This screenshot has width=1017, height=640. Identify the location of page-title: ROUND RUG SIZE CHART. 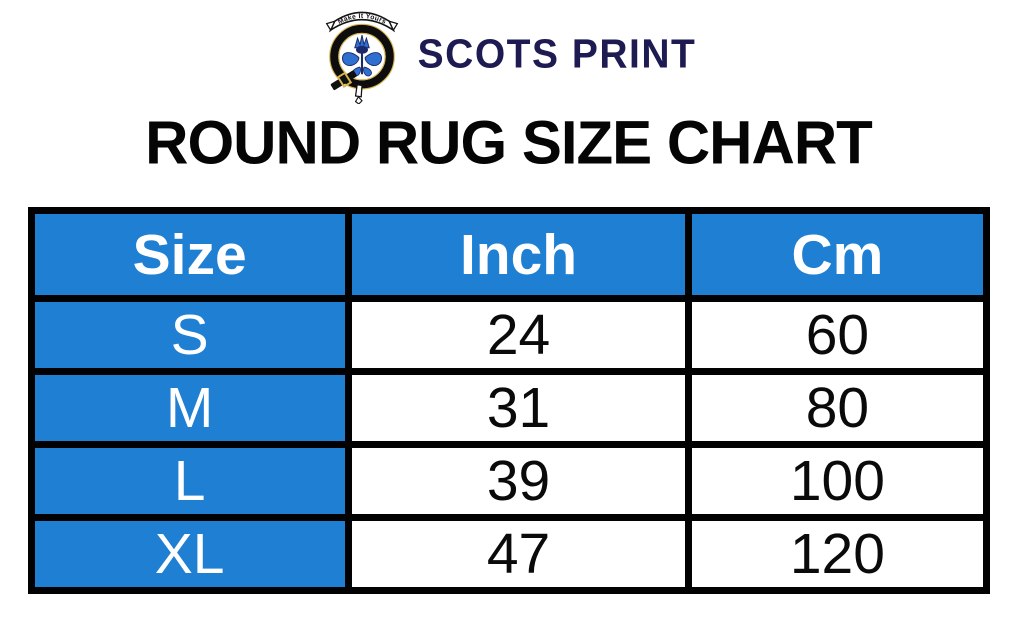
(509, 142).